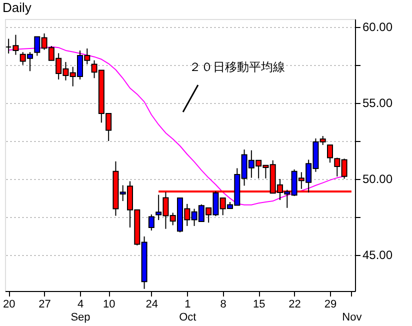 The height and width of the screenshot is (326, 412). Describe the element at coordinates (80, 311) in the screenshot. I see `x-tick-label: 4 Sep` at that location.